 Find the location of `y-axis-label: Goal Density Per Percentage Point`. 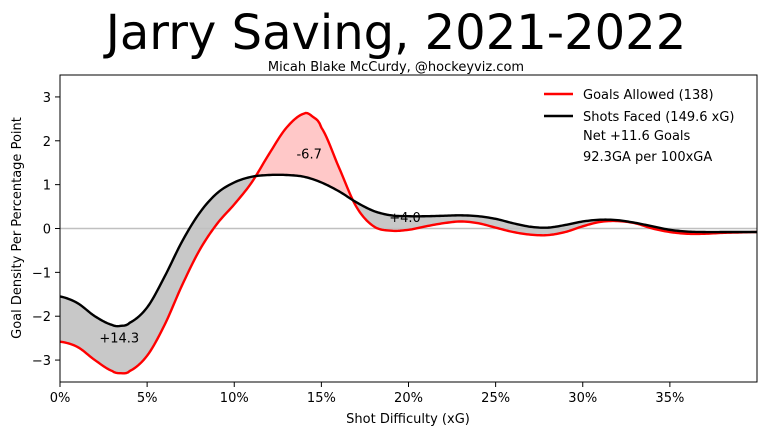

y-axis-label: Goal Density Per Percentage Point is located at coordinates (17, 228).